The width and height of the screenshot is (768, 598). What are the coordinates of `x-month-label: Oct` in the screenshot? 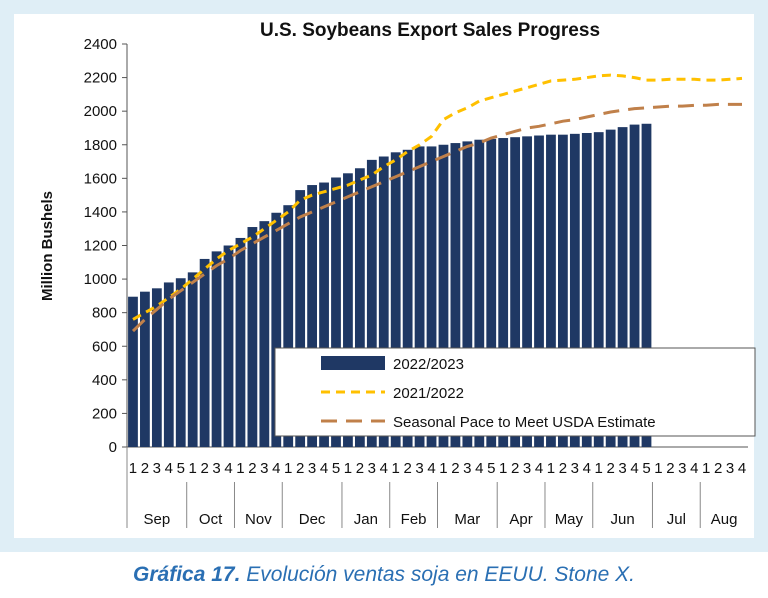 It's located at (211, 519).